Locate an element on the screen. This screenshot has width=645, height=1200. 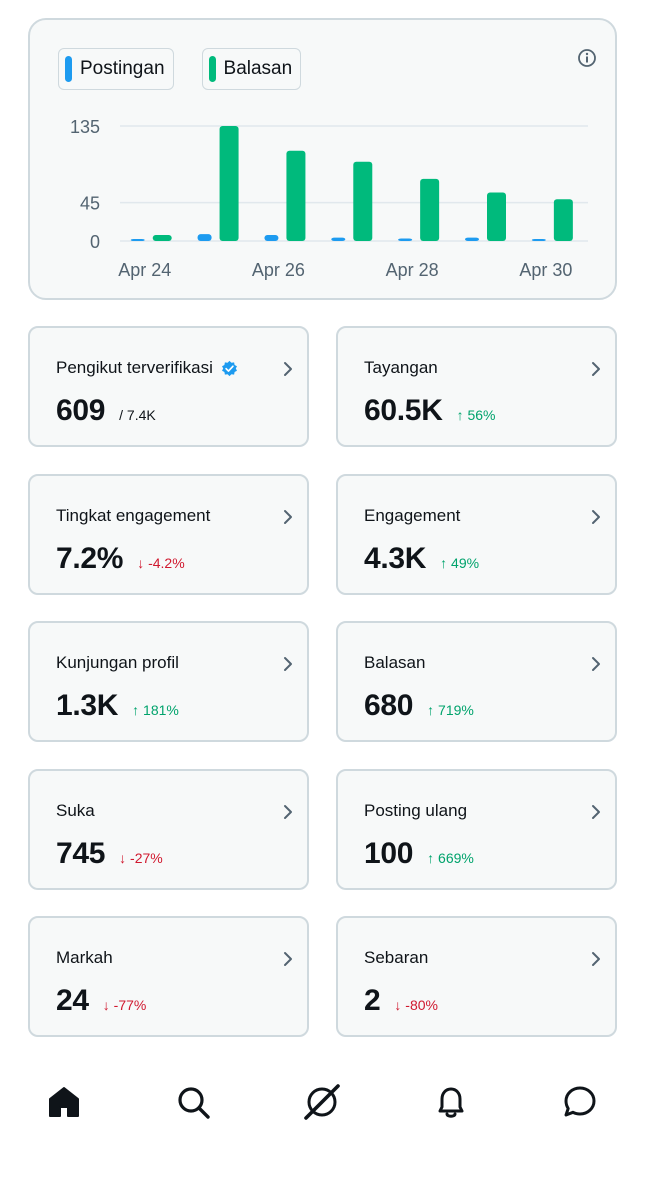
stat-card: Posting ulang 100 ↑ 669% is located at coordinates (476, 829).